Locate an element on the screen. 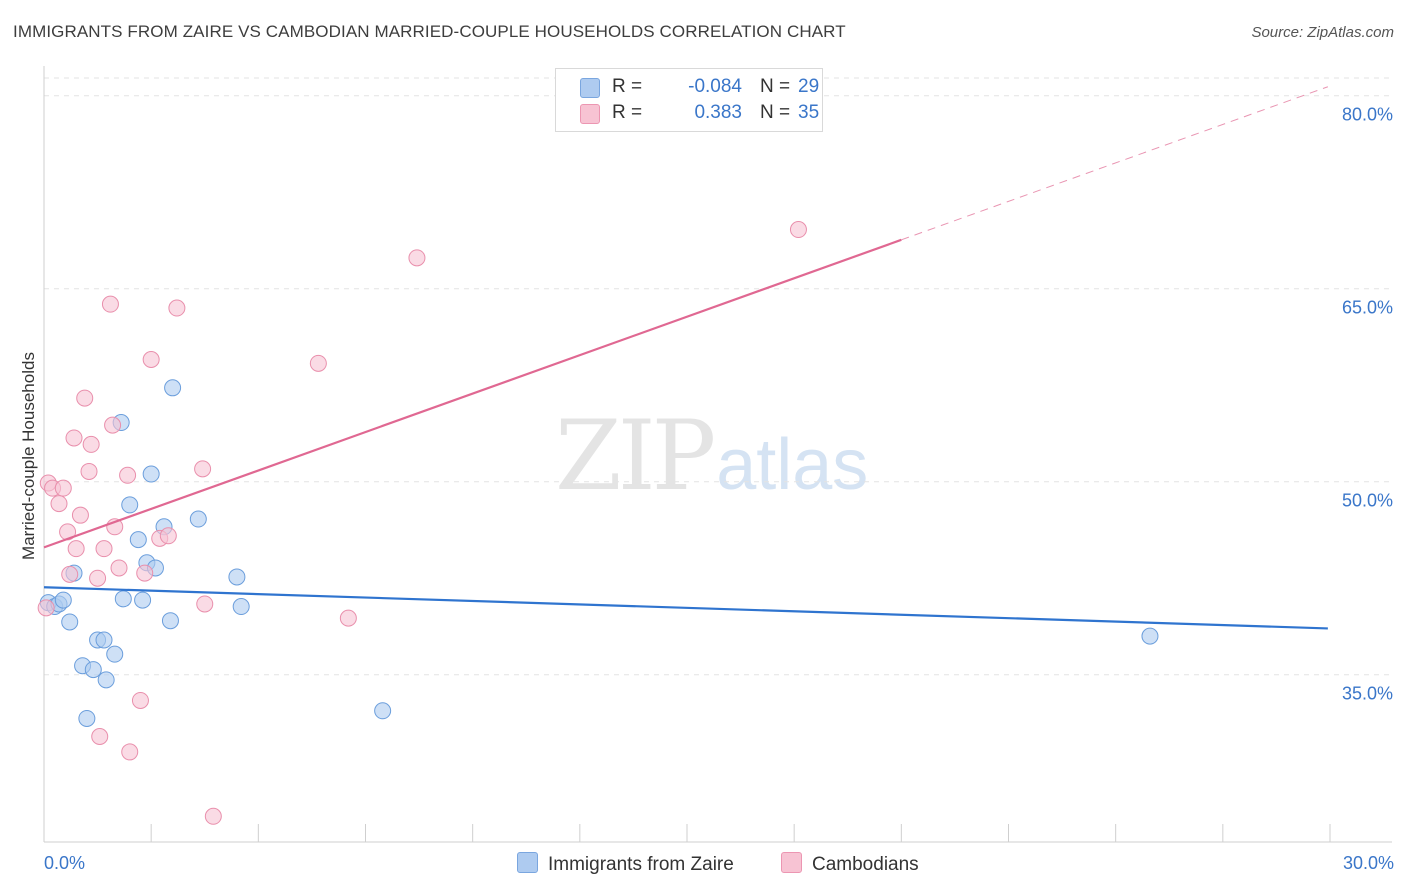 The image size is (1406, 892). series-legend-cambodians: Cambodians is located at coordinates (850, 864).